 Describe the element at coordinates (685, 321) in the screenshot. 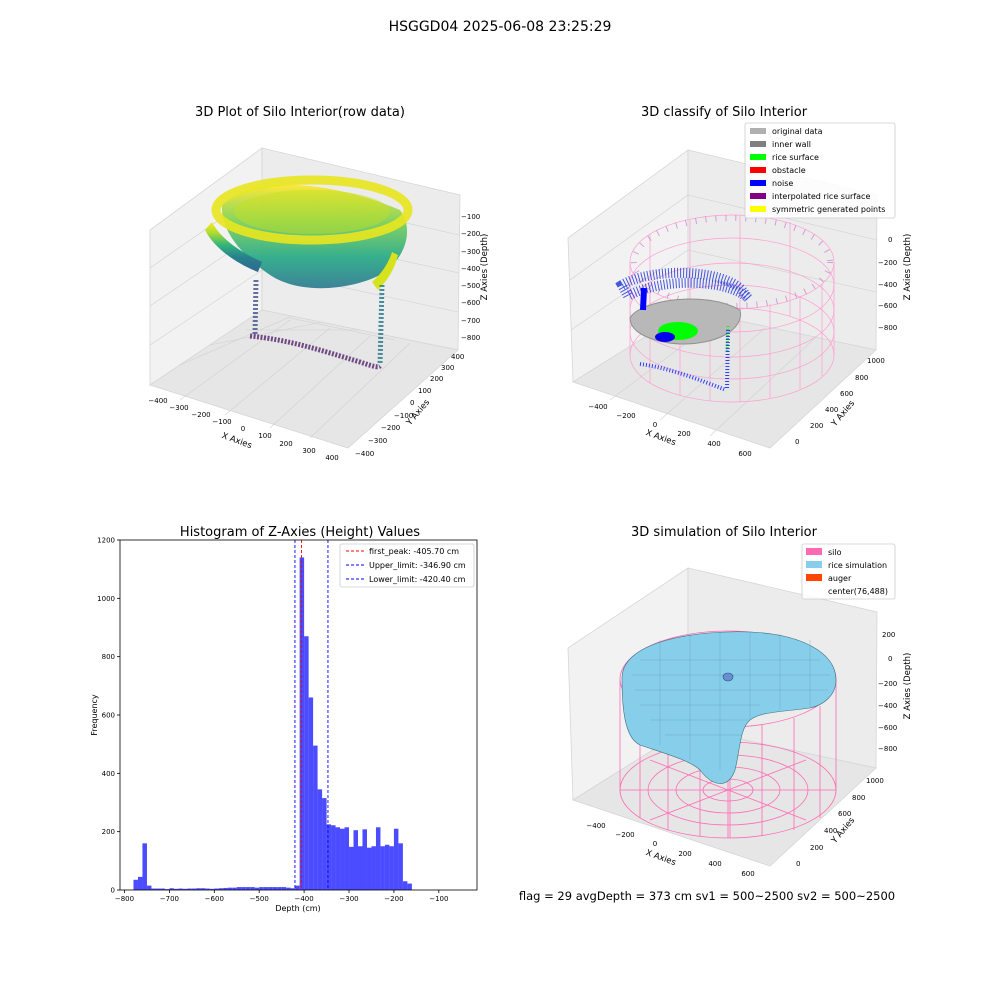

I see `panel2-inner-wall` at that location.